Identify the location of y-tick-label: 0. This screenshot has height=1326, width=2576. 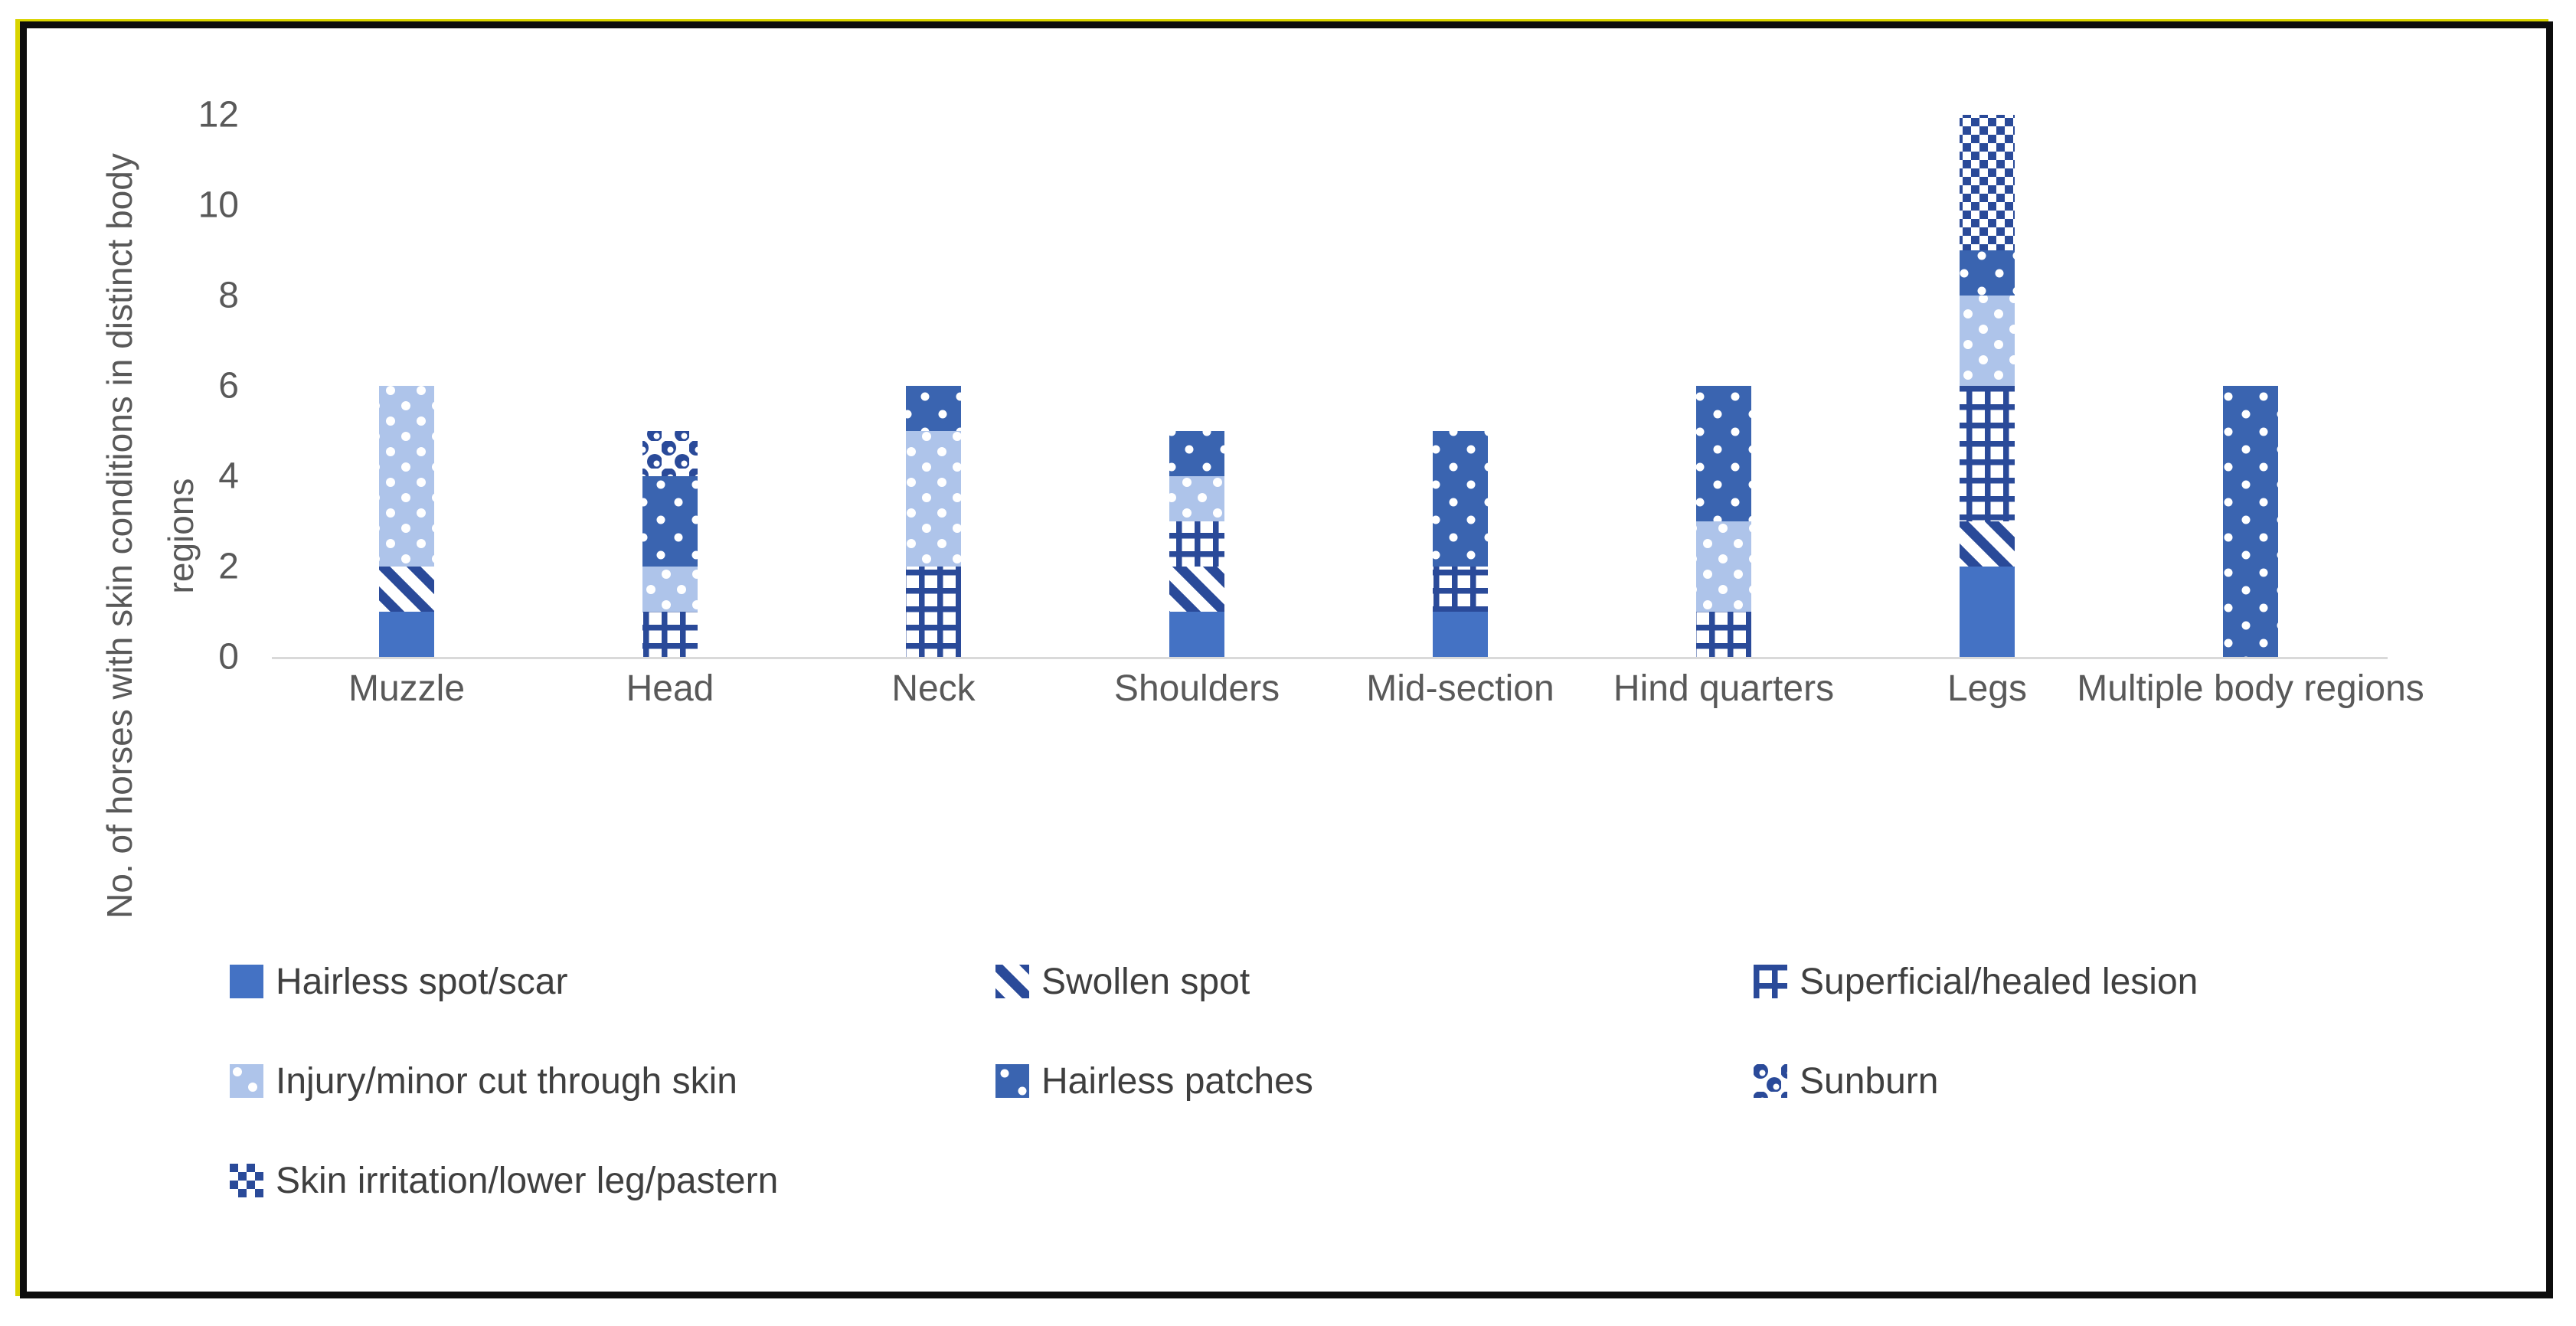
(228, 657).